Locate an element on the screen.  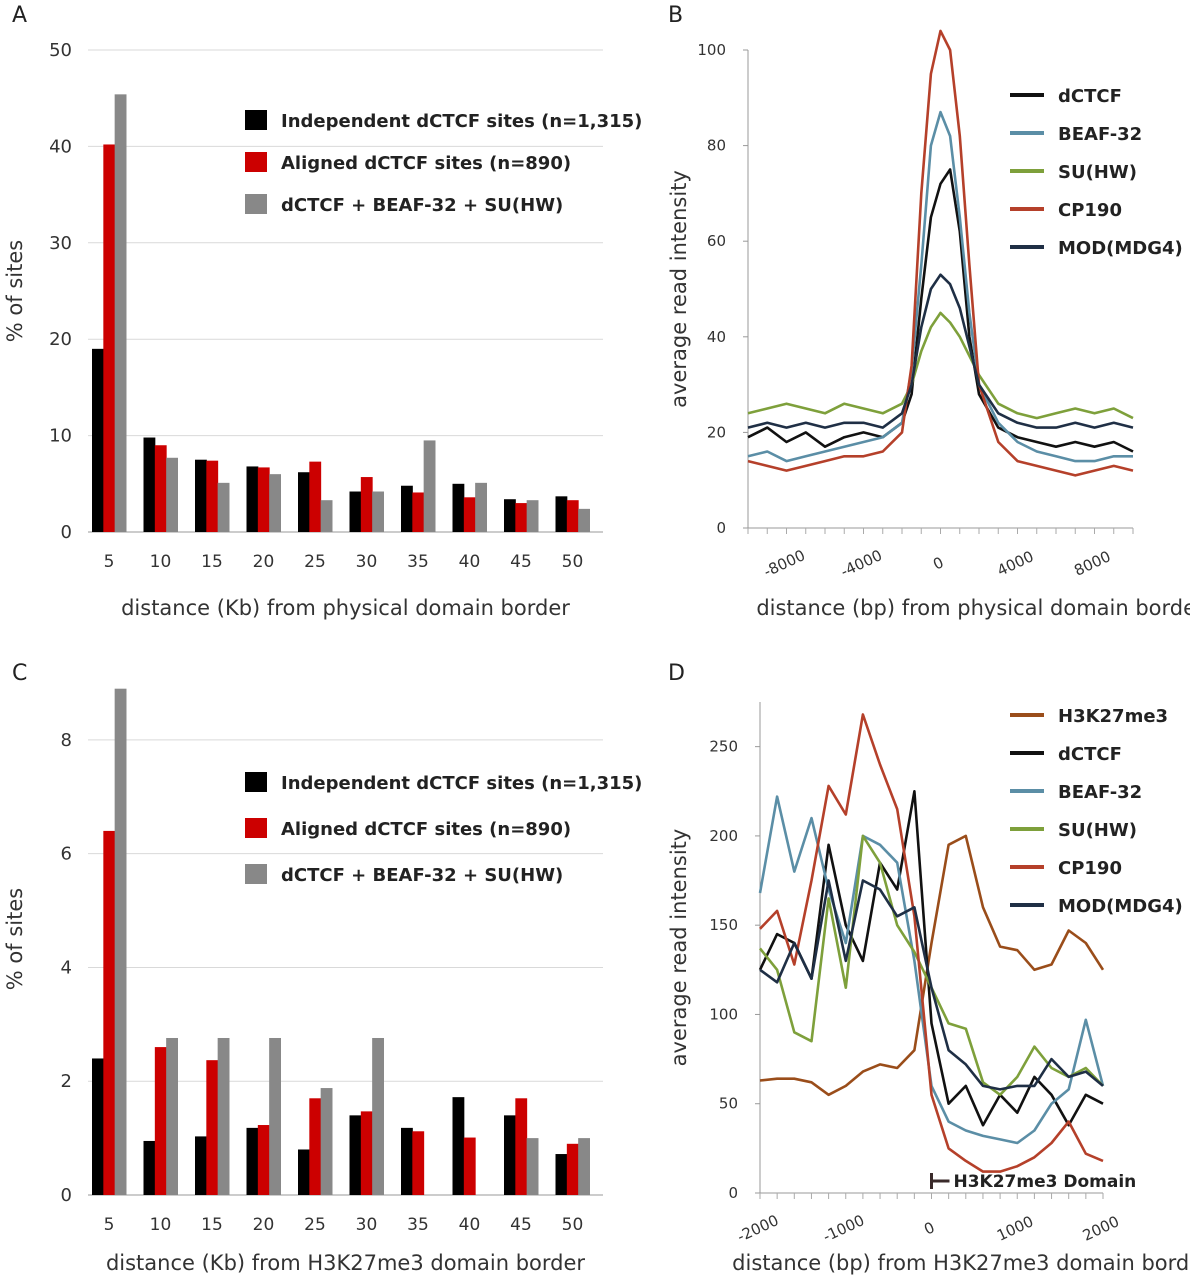
x-tick-label: -2000 is located at coordinates (757, 1228).